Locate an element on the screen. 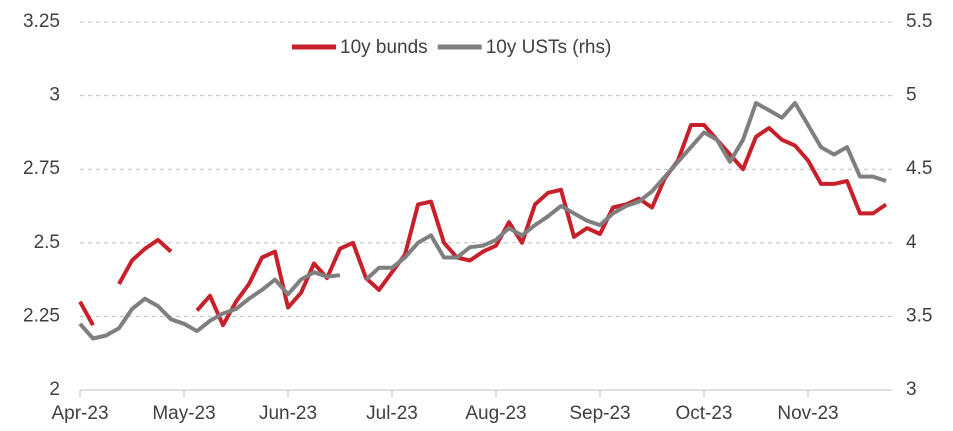 This screenshot has height=431, width=953. y2-tick-label: 4.5 is located at coordinates (919, 168).